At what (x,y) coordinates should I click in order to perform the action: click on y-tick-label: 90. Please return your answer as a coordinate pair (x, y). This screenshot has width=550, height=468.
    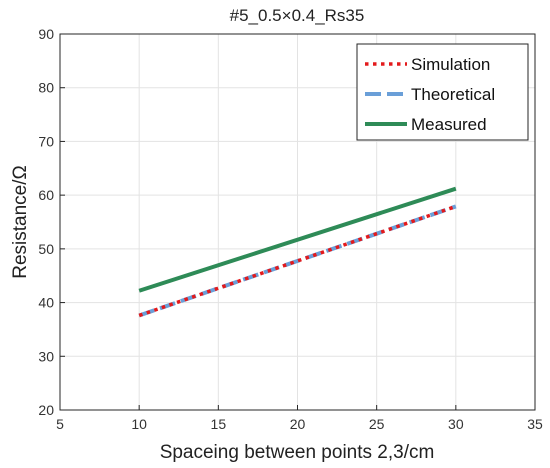
    Looking at the image, I should click on (46, 34).